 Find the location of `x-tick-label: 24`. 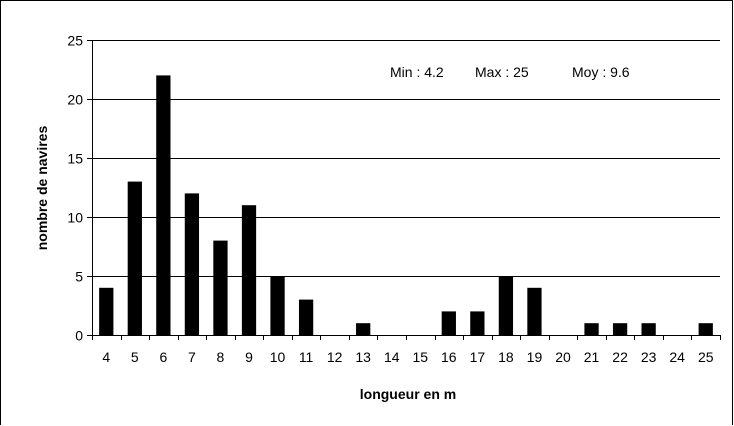

x-tick-label: 24 is located at coordinates (677, 357).